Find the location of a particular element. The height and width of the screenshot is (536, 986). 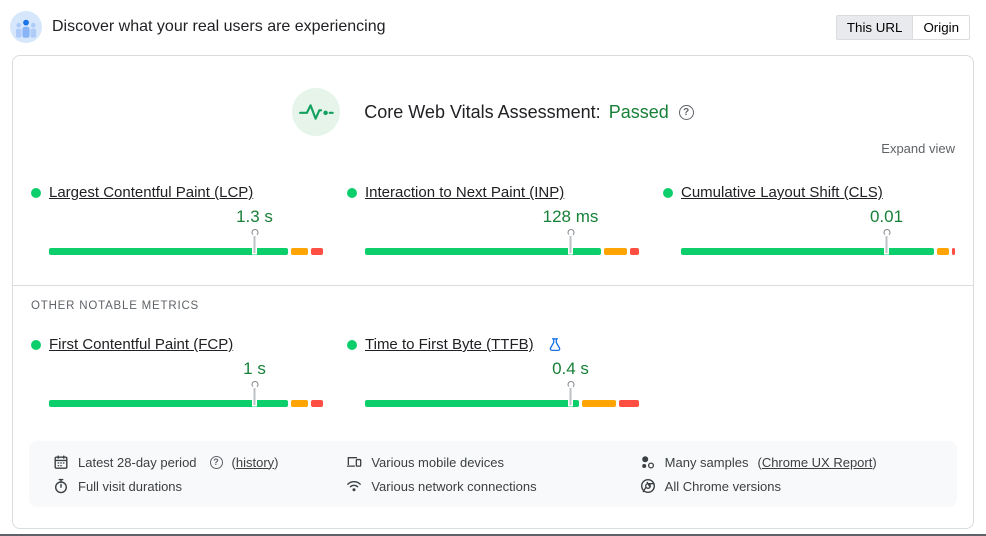

detail-text: Various mobile devices is located at coordinates (438, 462).